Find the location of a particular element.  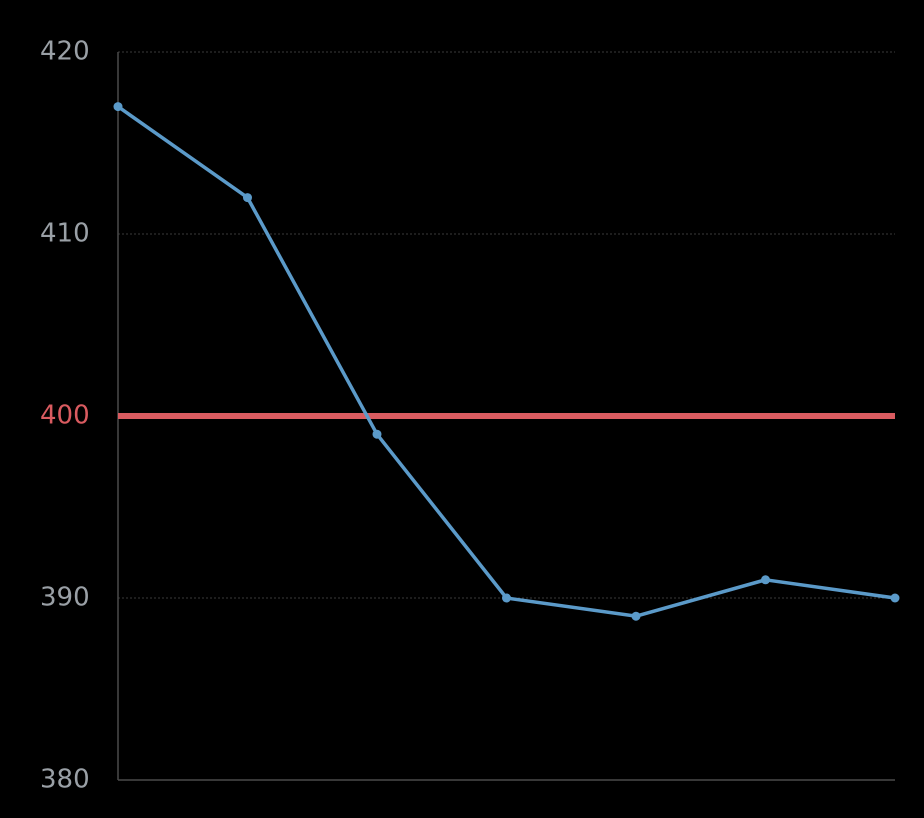

tick-label-layer: 380 390 410 420 400 is located at coordinates (65, 416).